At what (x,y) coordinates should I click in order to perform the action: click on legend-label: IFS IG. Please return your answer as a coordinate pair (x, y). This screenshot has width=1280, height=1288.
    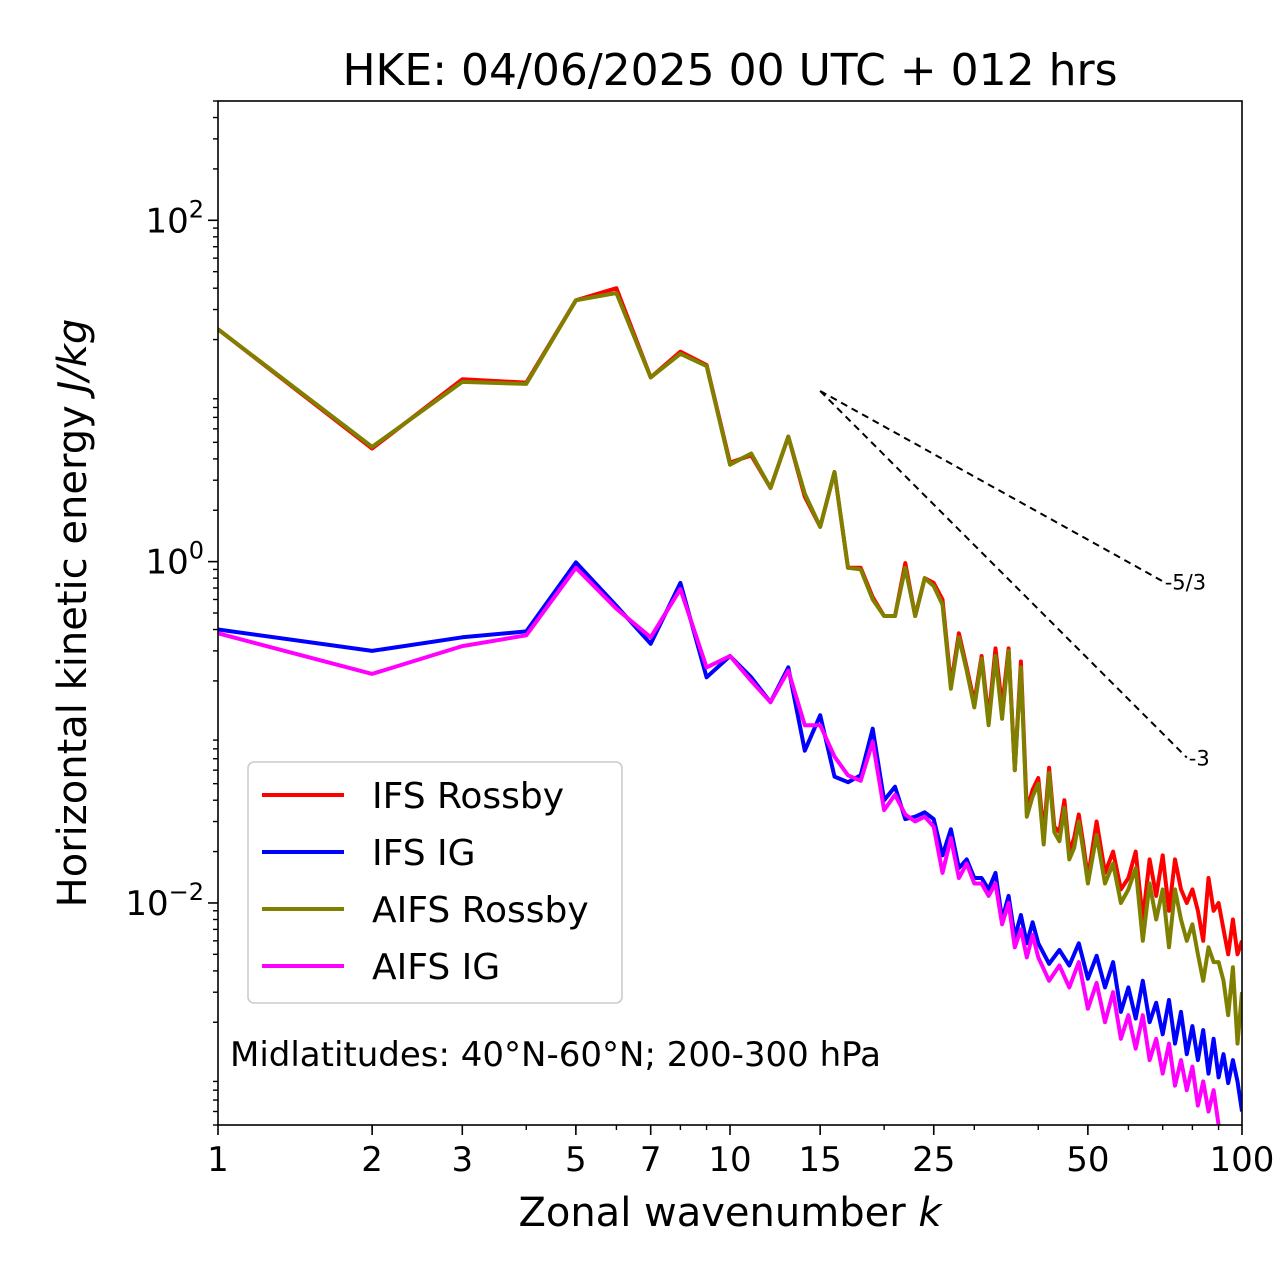
    Looking at the image, I should click on (424, 853).